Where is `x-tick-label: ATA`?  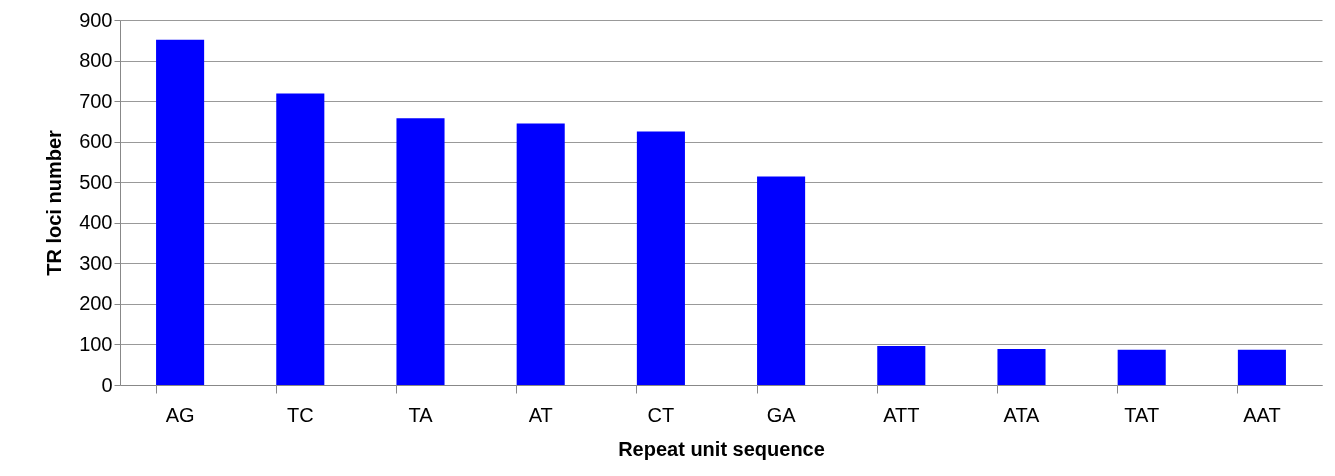
x-tick-label: ATA is located at coordinates (1022, 414).